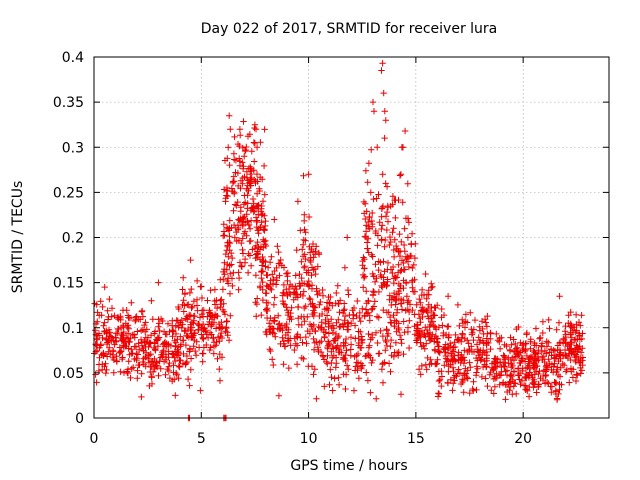 This screenshot has height=480, width=640. What do you see at coordinates (311, 439) in the screenshot?
I see `x-tick-labels: 0 5 10 15 20` at bounding box center [311, 439].